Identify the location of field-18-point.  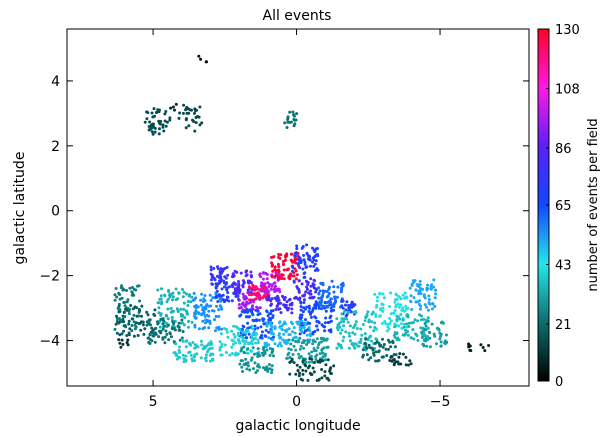
(292, 309).